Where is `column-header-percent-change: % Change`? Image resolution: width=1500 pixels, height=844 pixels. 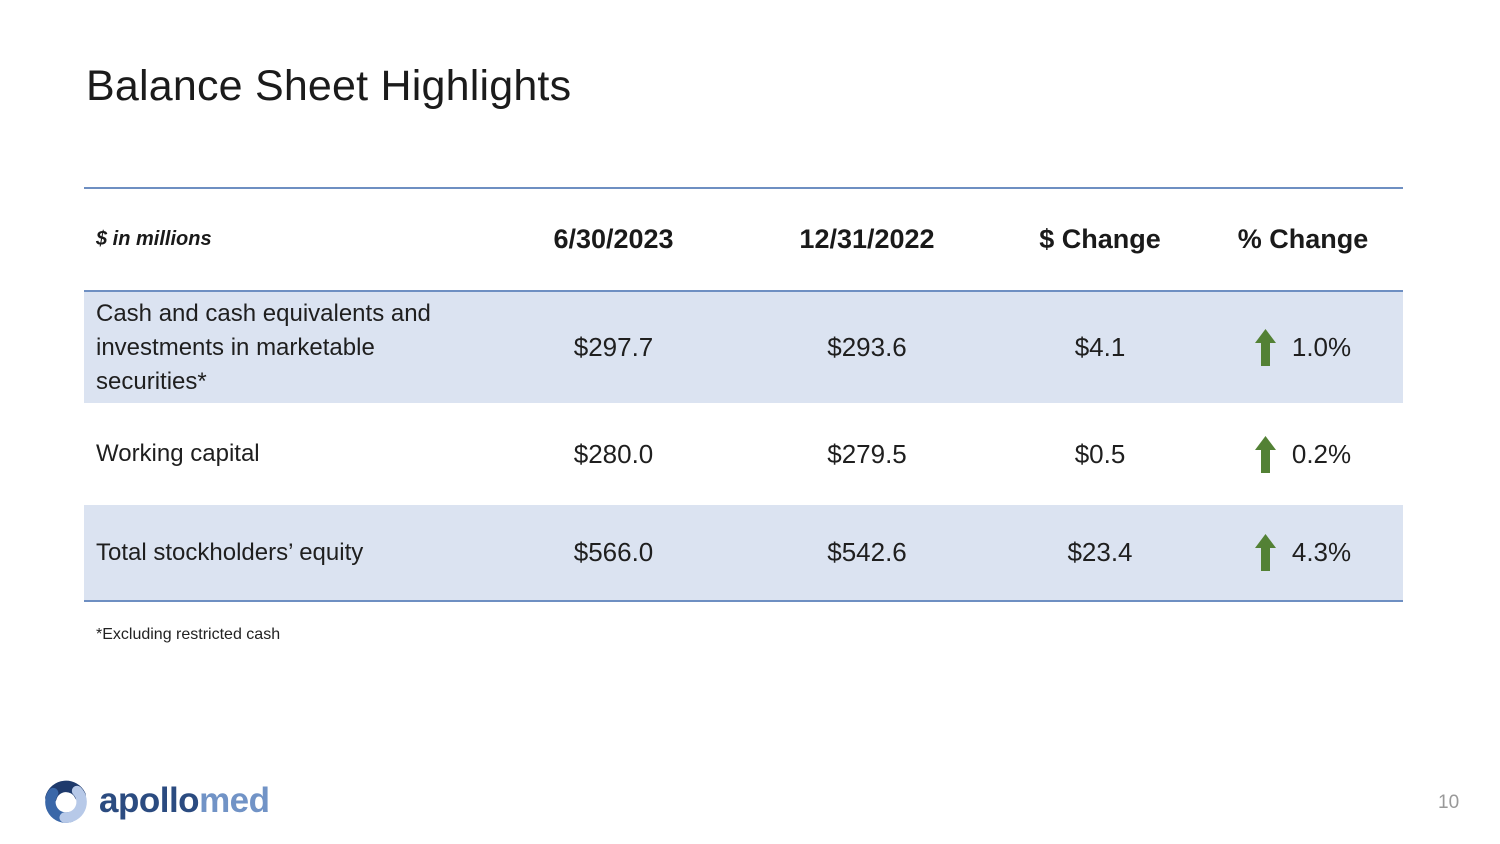 column-header-percent-change: % Change is located at coordinates (1303, 239).